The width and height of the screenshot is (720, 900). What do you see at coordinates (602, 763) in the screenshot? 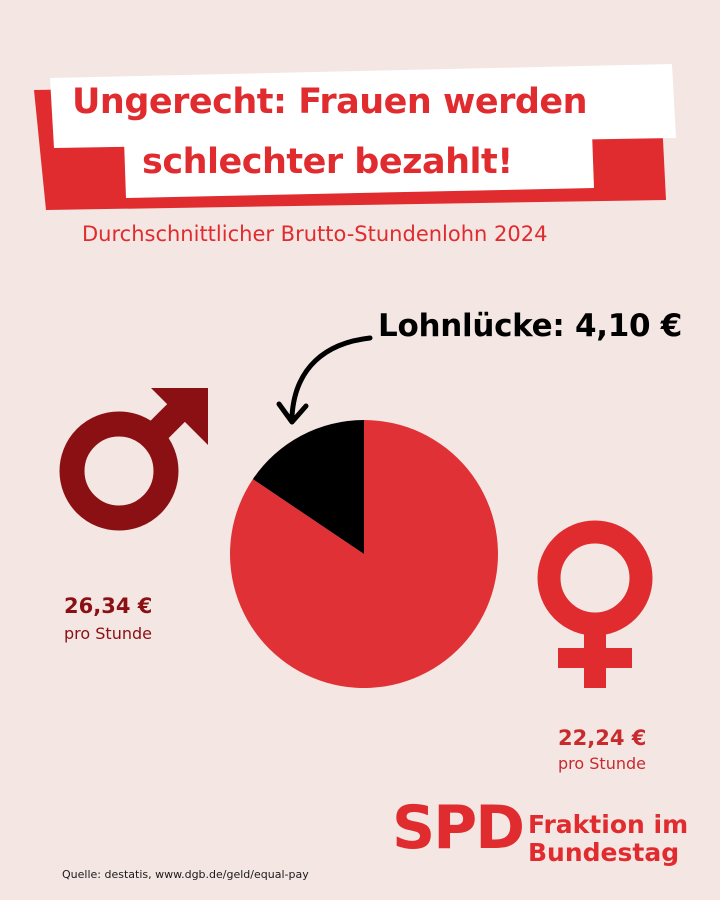
I see `women-wage-unit: pro Stunde` at bounding box center [602, 763].